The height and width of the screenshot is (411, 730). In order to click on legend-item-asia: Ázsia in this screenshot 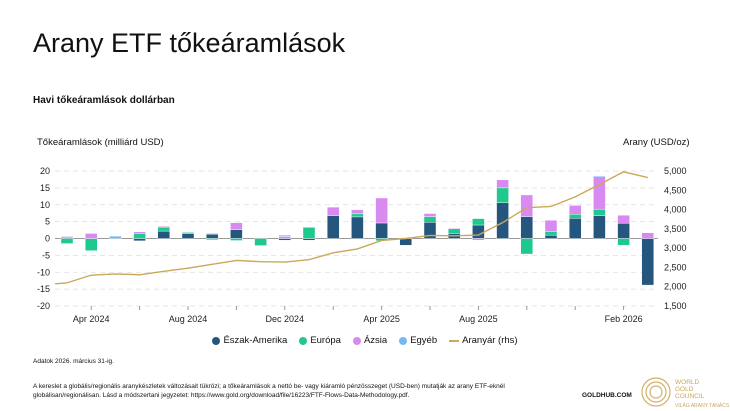, I will do `click(370, 340)`.